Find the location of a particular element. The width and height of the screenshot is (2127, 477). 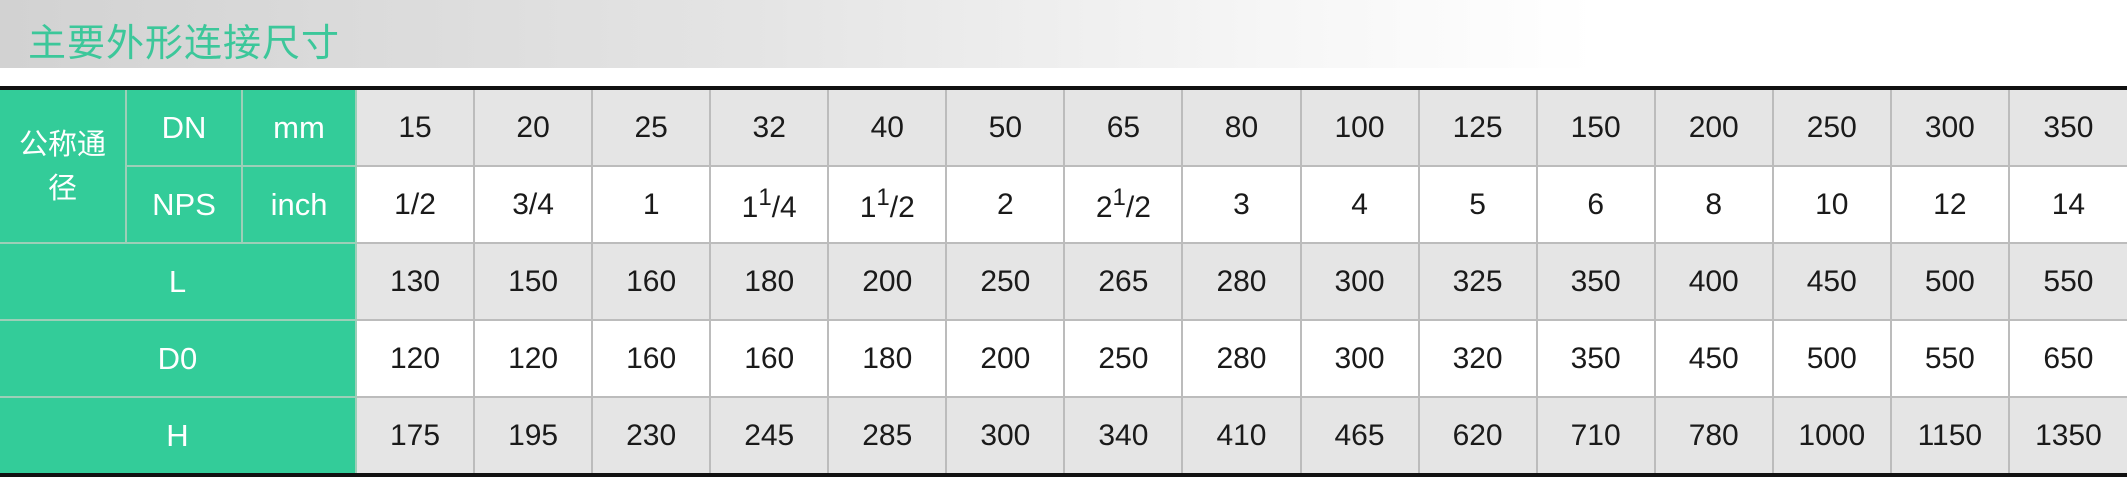

cell-dn: 32 is located at coordinates (769, 127).